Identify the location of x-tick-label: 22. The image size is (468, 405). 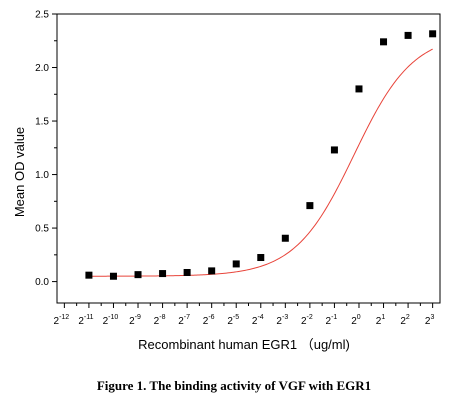
(405, 320).